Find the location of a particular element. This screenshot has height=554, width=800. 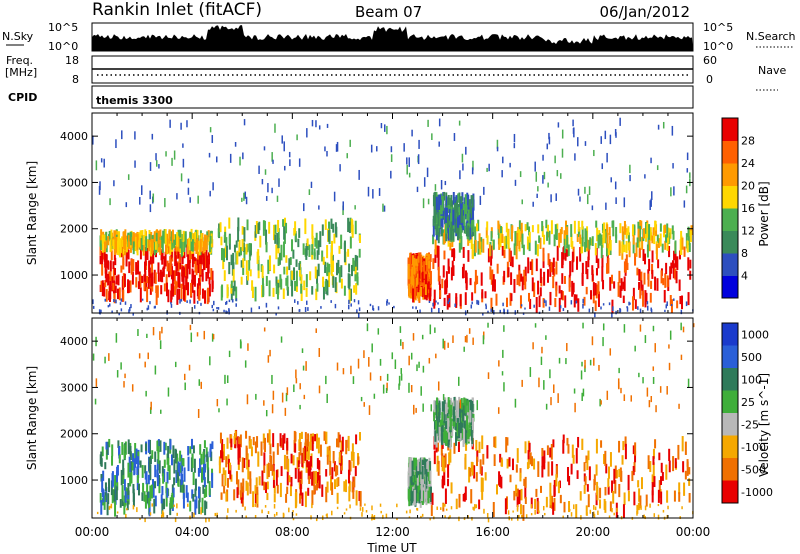

colorbar-tick-label: 16 is located at coordinates (748, 208).